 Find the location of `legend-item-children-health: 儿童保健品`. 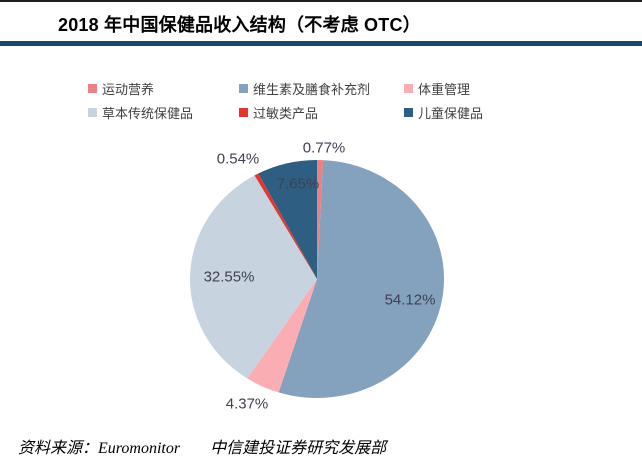

legend-item-children-health: 儿童保健品 is located at coordinates (444, 112).